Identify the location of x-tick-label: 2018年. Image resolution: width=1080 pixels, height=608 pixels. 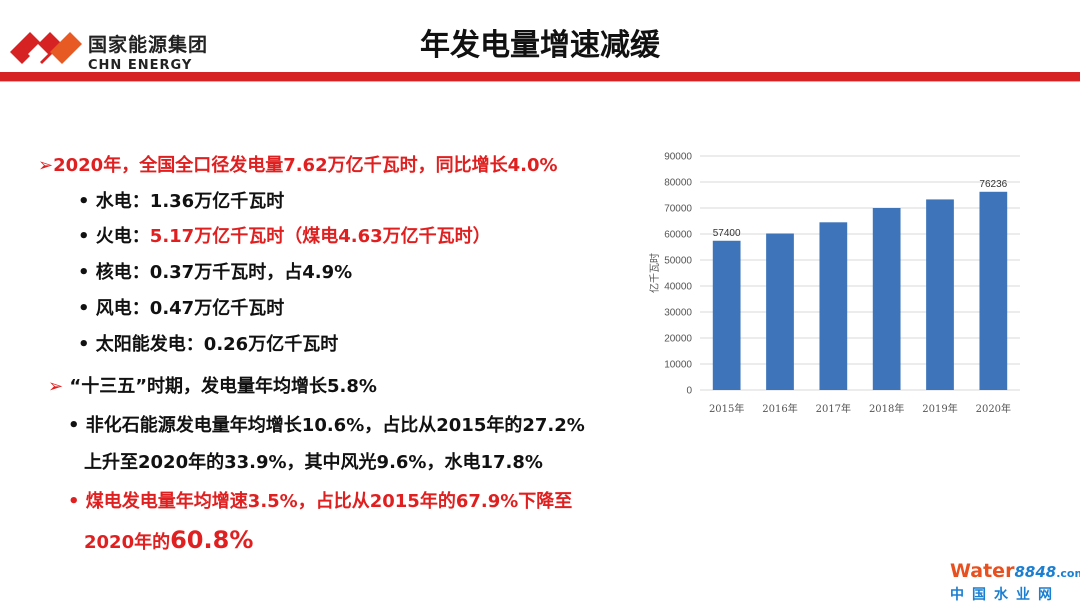
(886, 408).